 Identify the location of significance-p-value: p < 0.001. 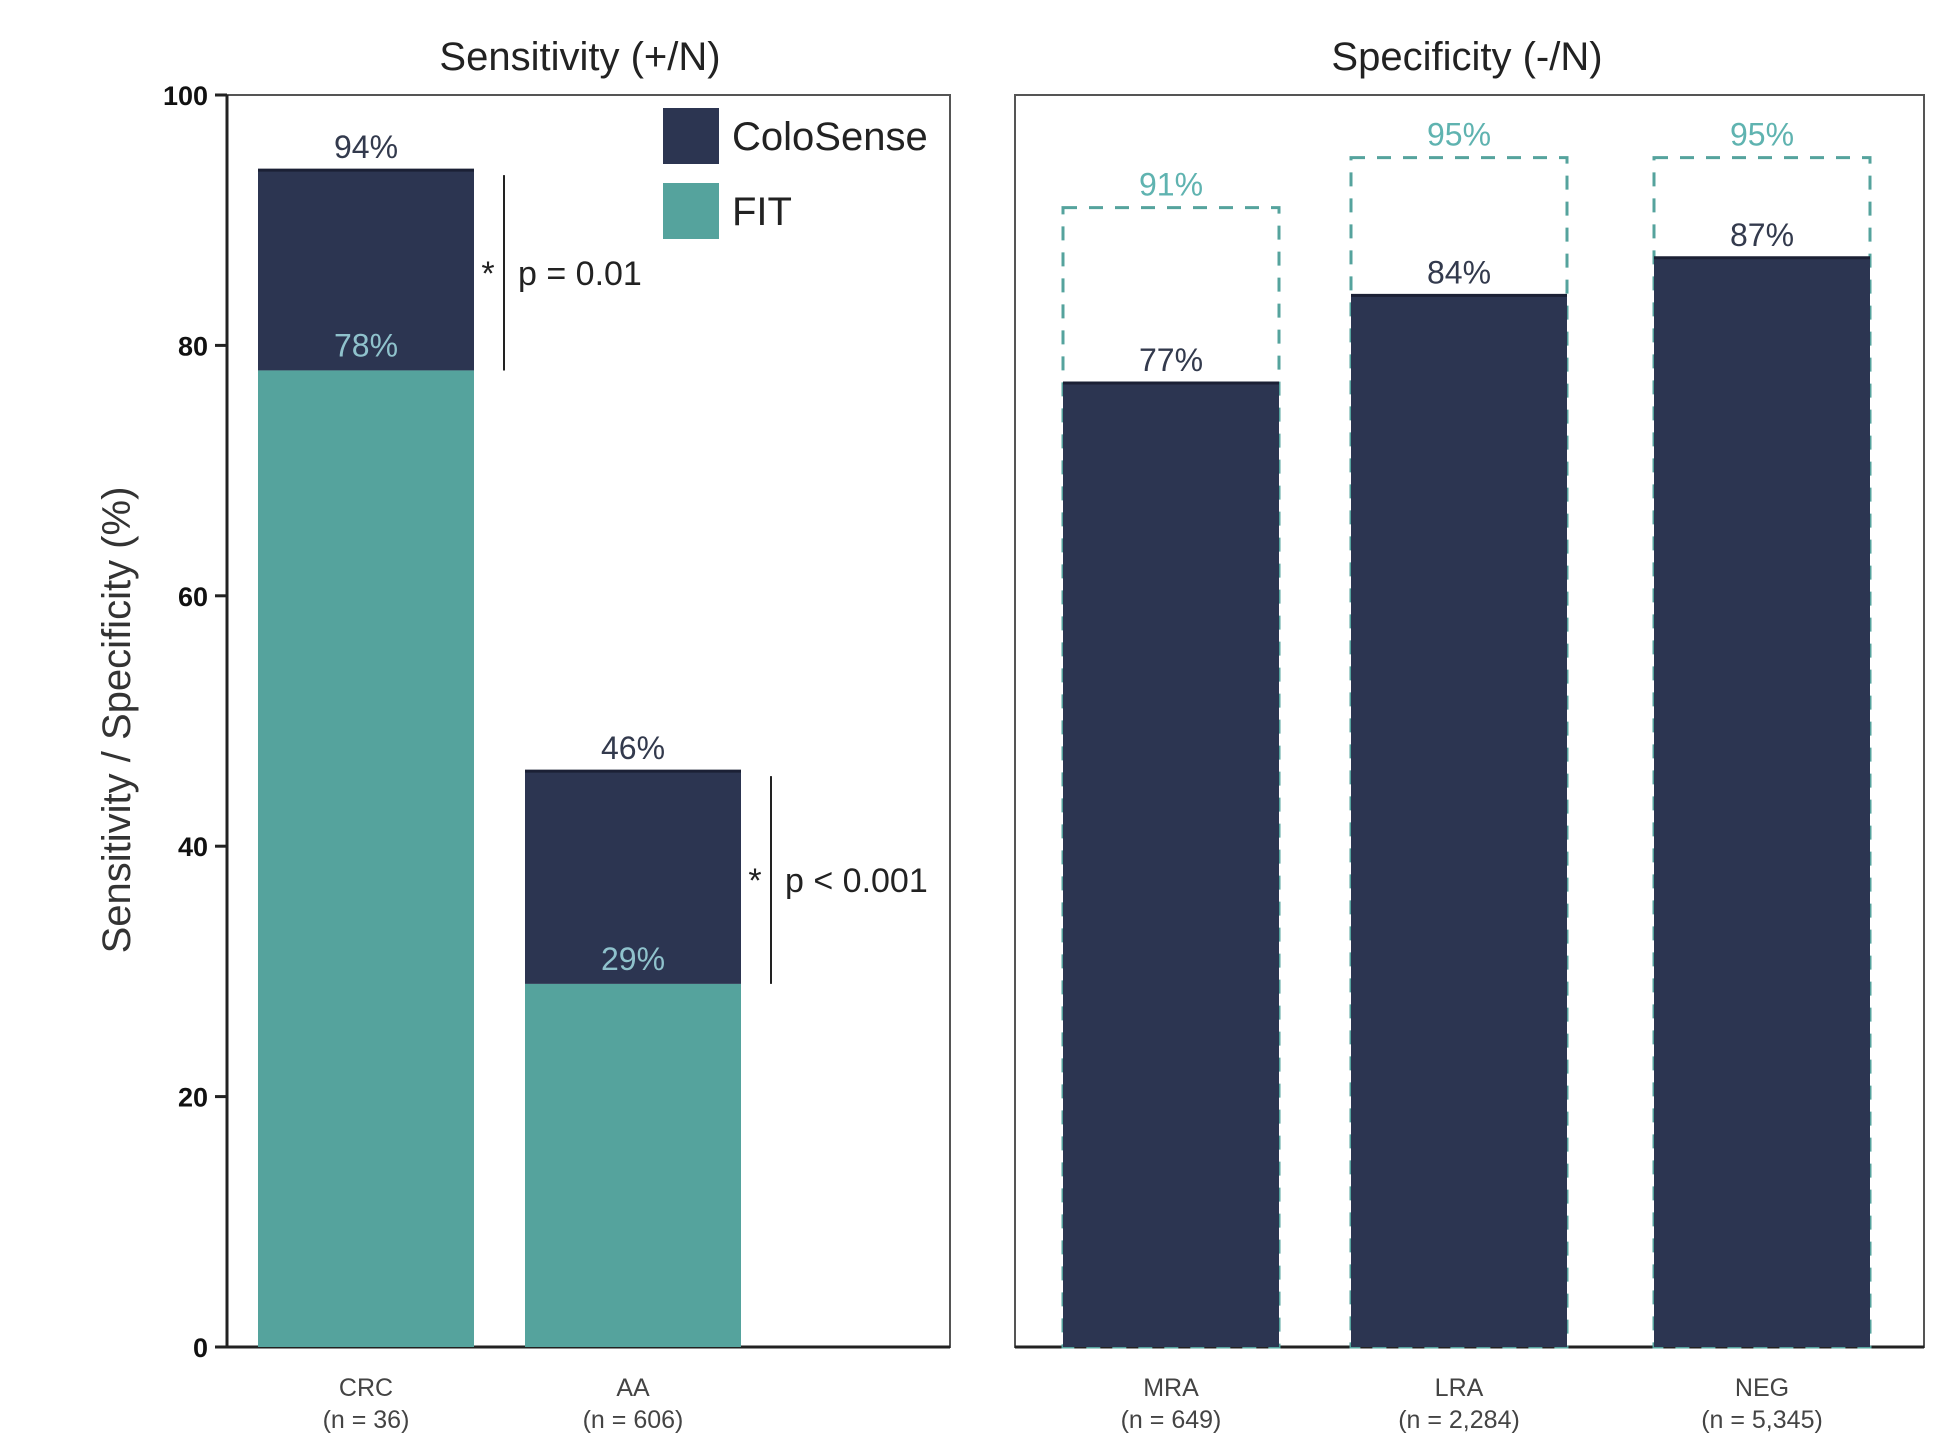
(856, 881).